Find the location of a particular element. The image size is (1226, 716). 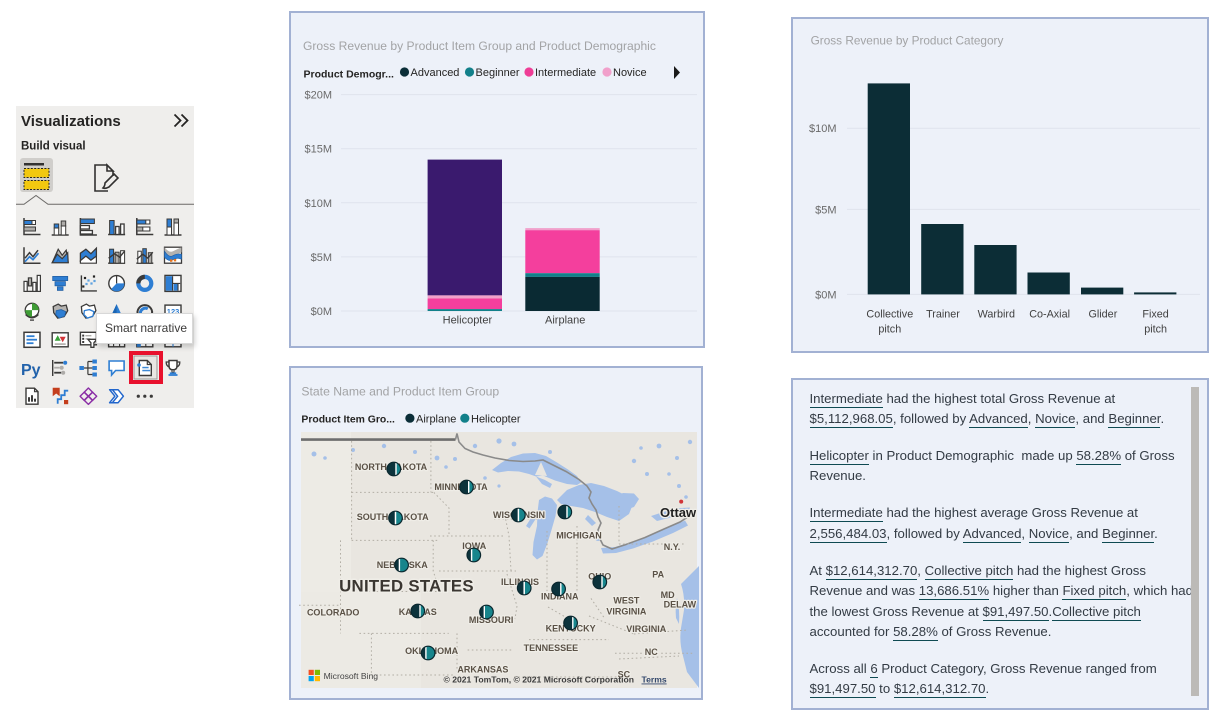

svg-text: Microsoft Bing is located at coordinates (351, 676).